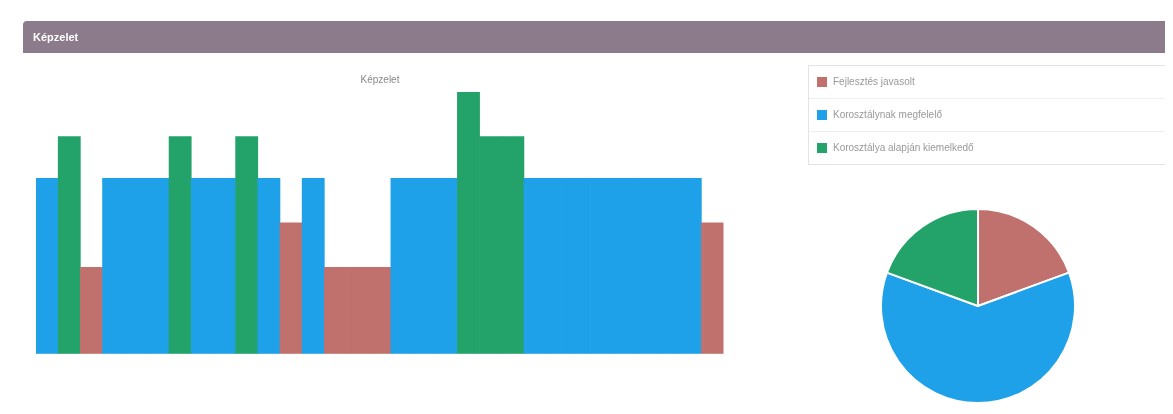 The width and height of the screenshot is (1173, 414). I want to click on chart-title: Képzelet, so click(380, 79).